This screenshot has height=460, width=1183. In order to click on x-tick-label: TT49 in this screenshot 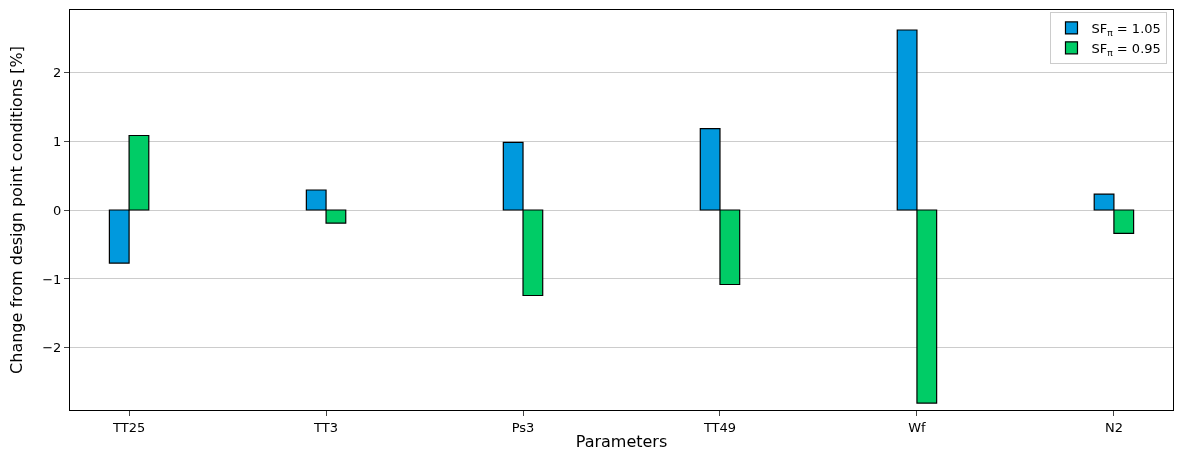, I will do `click(719, 427)`.